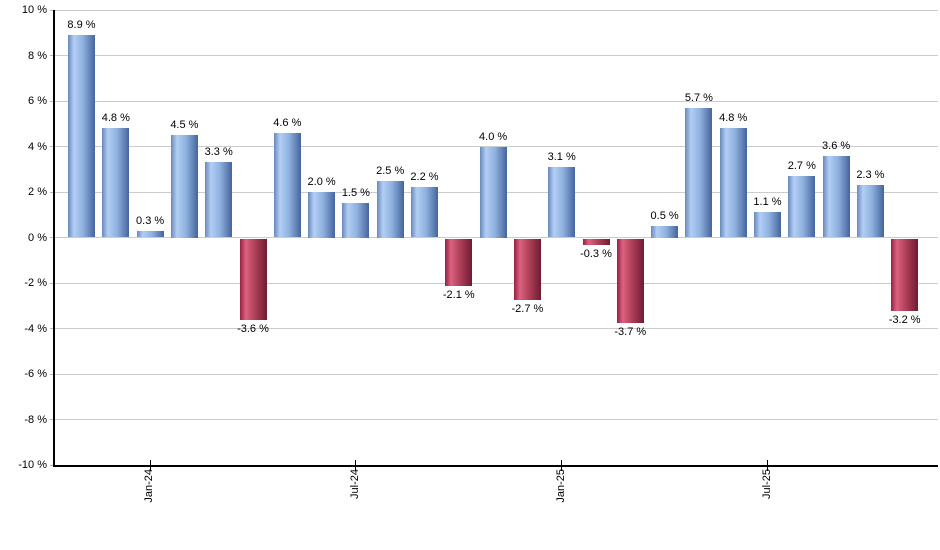  What do you see at coordinates (664, 216) in the screenshot?
I see `bar-value-label: 0.5 %` at bounding box center [664, 216].